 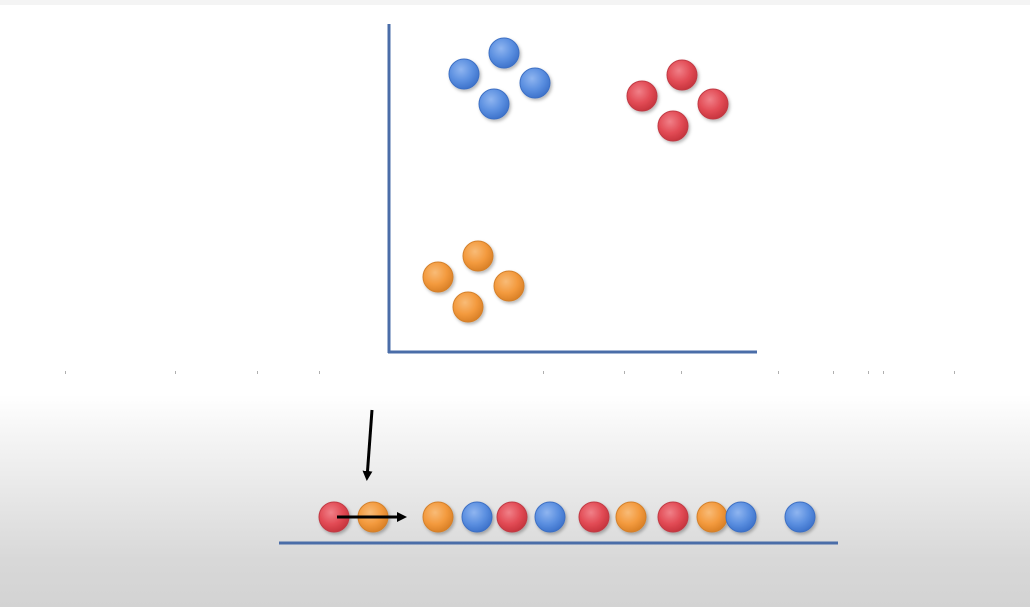 I want to click on top-strip, so click(x=515, y=2).